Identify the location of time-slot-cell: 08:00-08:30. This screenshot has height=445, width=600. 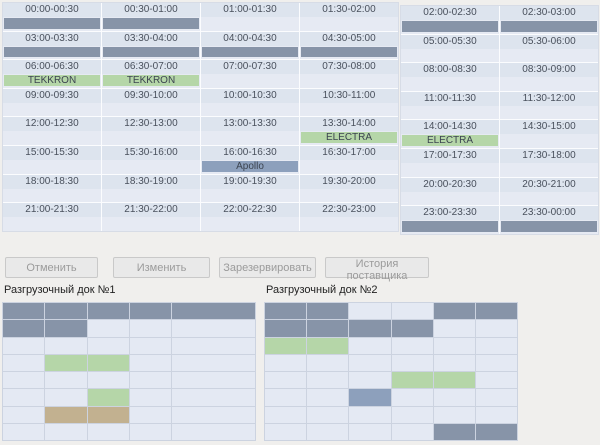
(450, 77).